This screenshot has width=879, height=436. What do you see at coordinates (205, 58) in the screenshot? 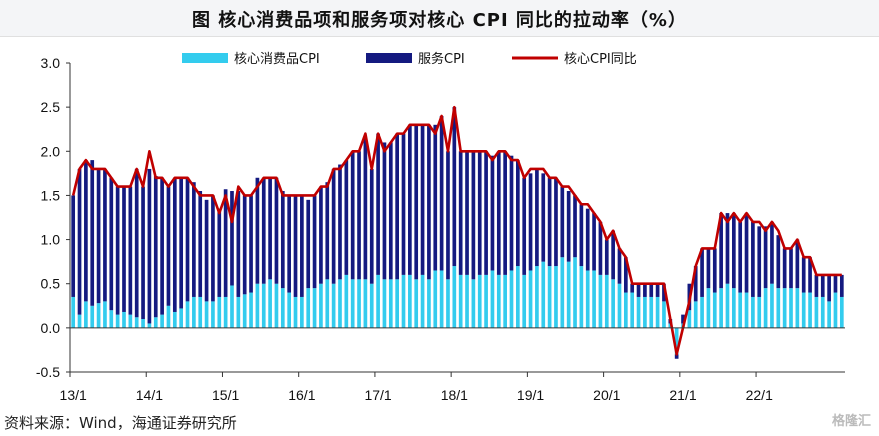
I see `legend-swatch-goods` at bounding box center [205, 58].